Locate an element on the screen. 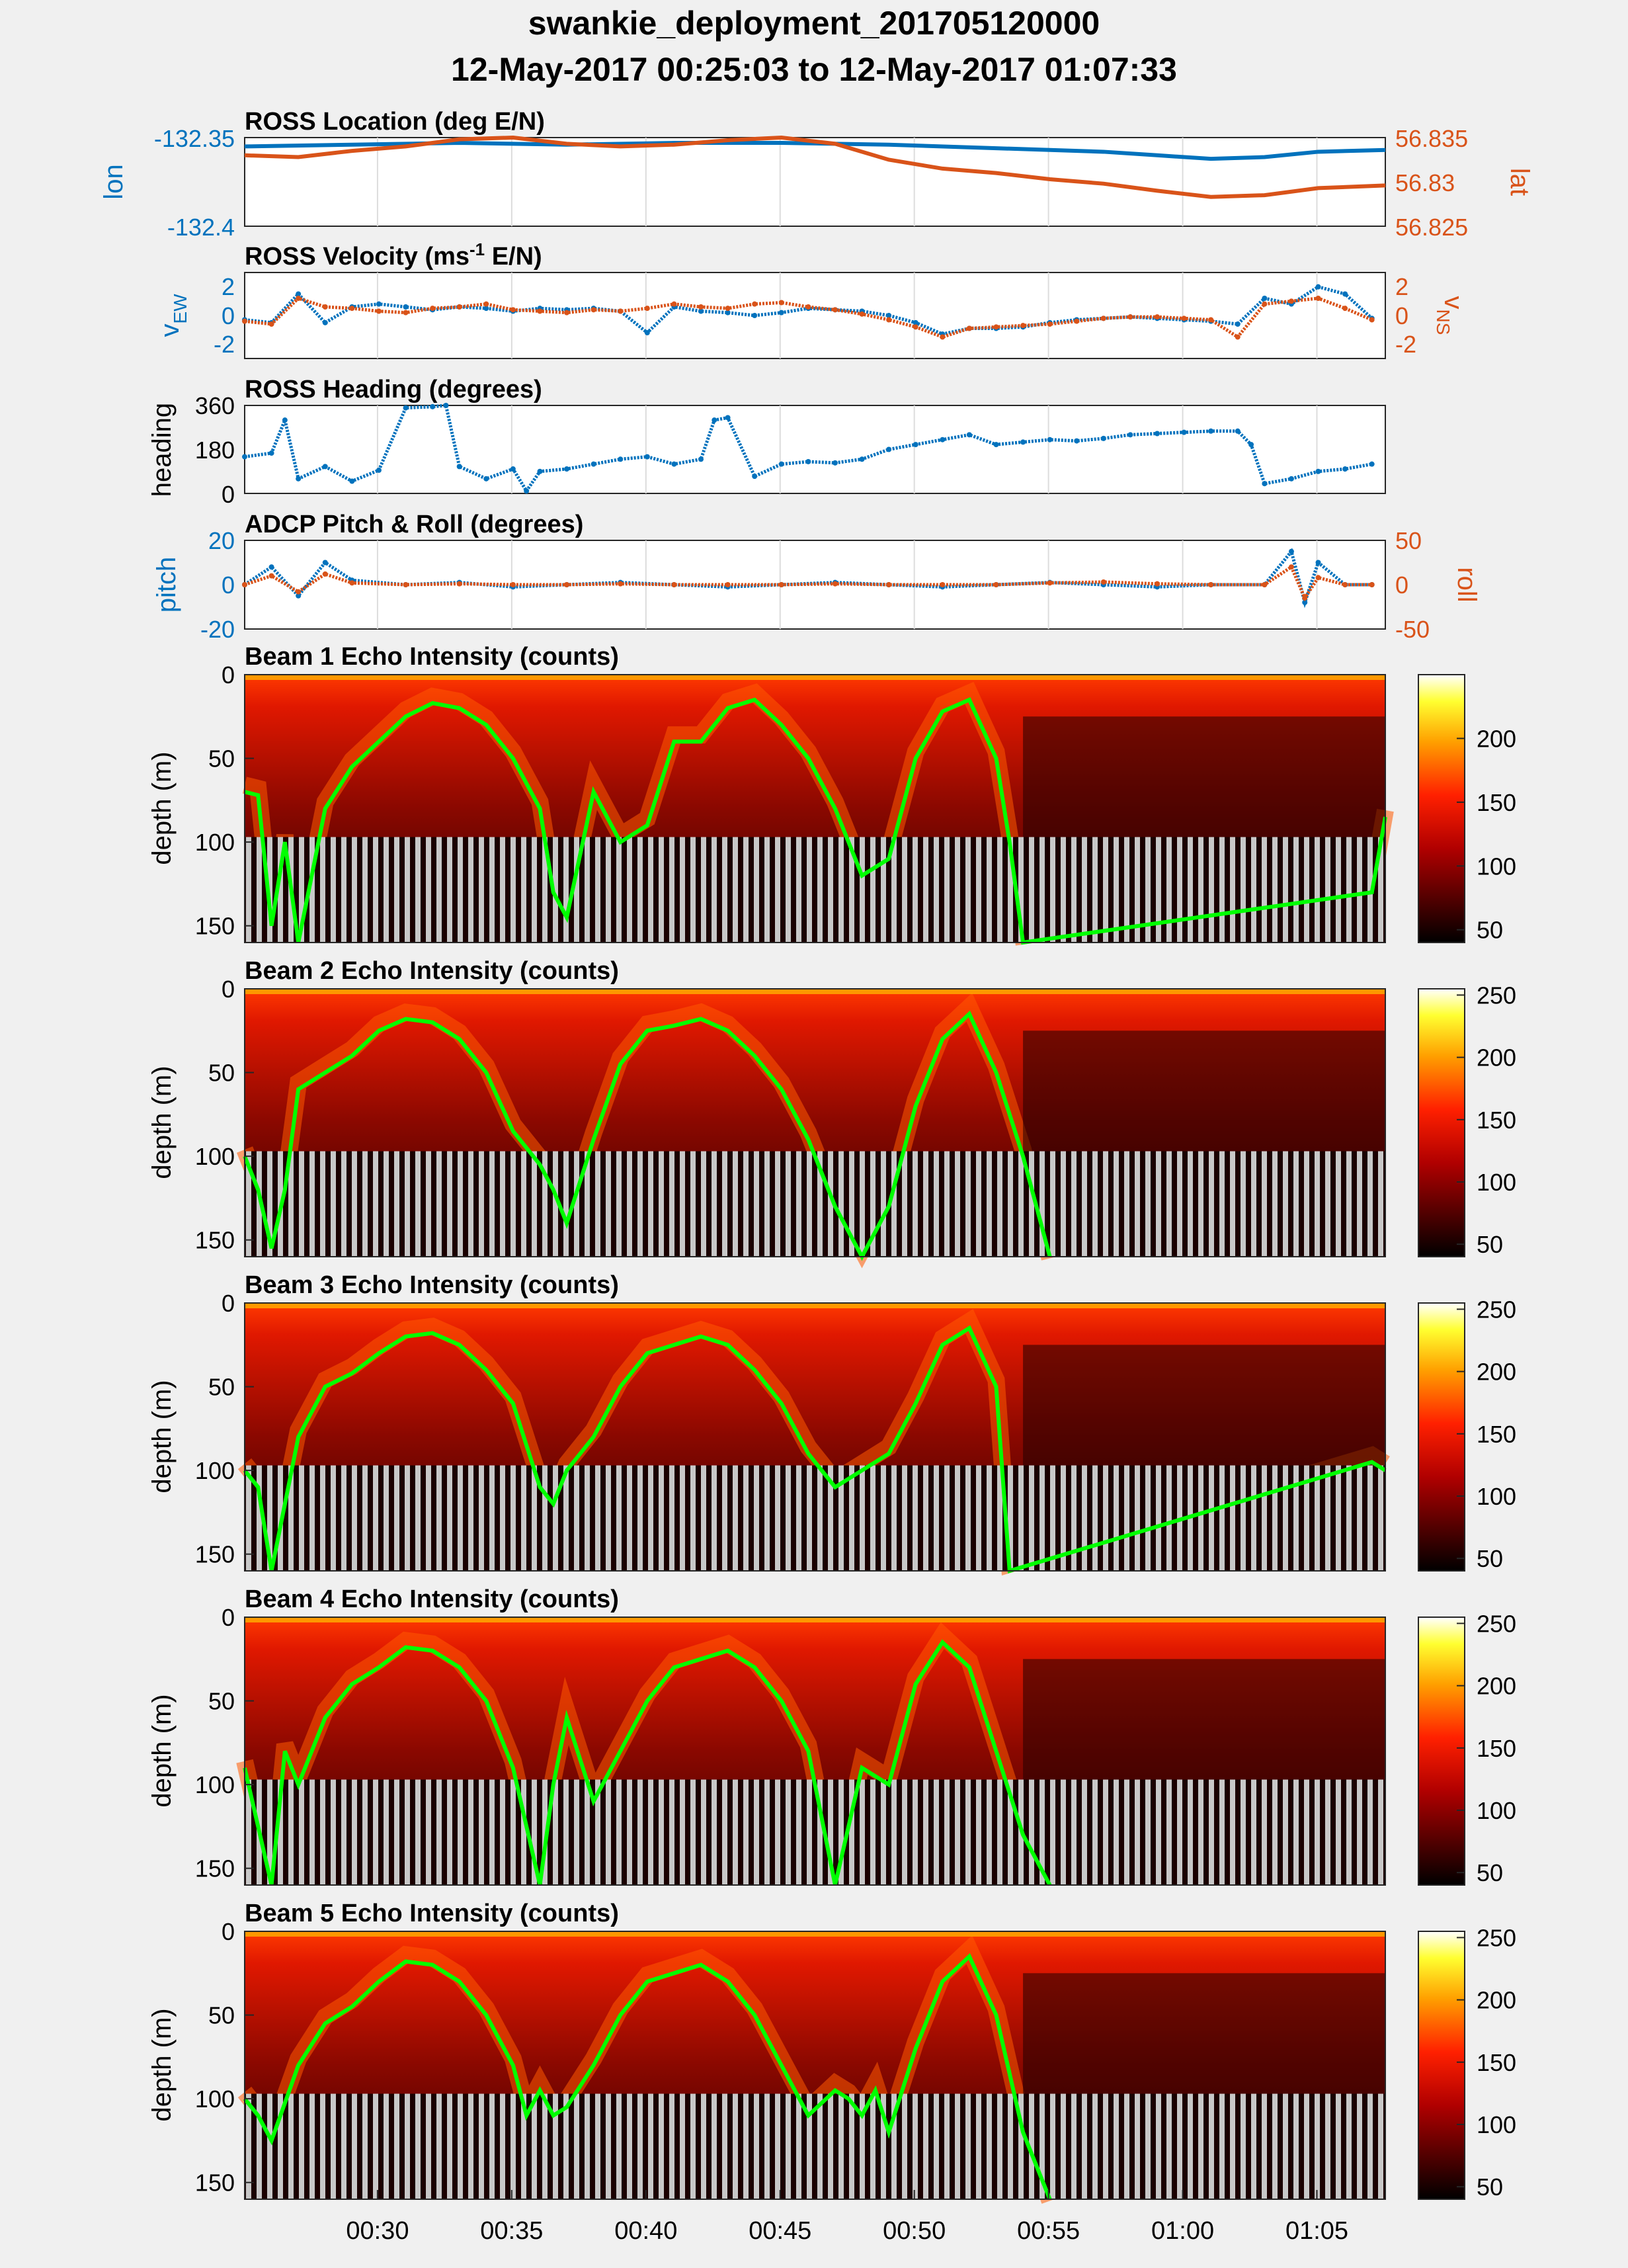  velocity-ylabel-right: vNS is located at coordinates (1450, 315).